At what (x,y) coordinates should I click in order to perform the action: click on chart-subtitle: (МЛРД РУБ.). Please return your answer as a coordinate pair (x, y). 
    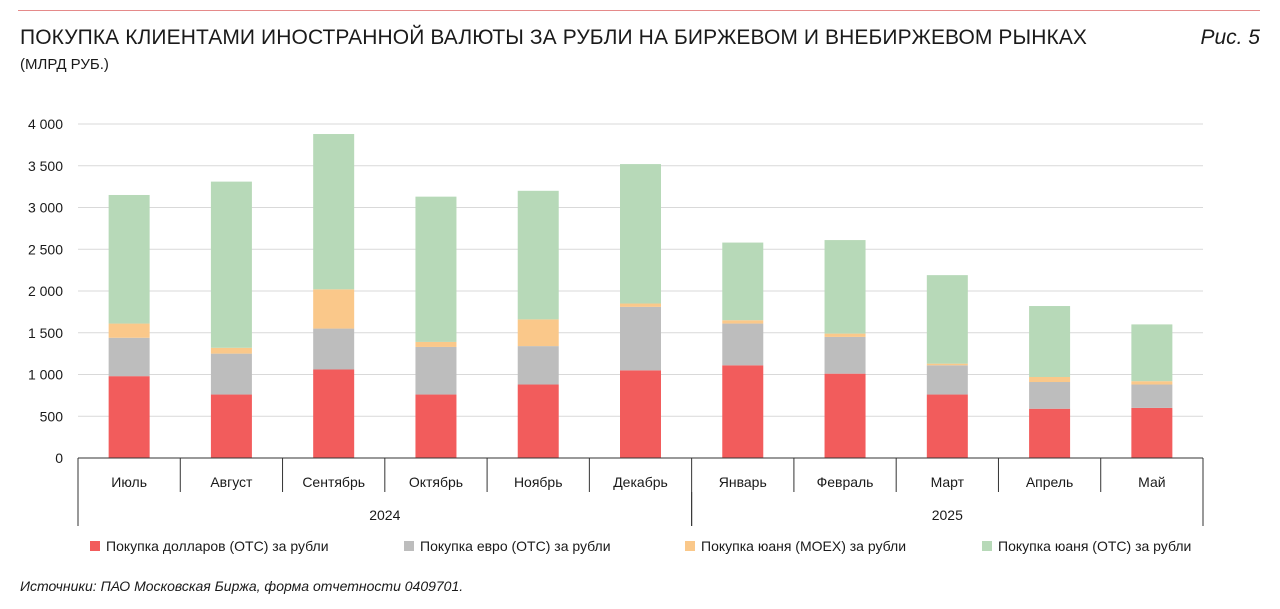
    Looking at the image, I should click on (64, 64).